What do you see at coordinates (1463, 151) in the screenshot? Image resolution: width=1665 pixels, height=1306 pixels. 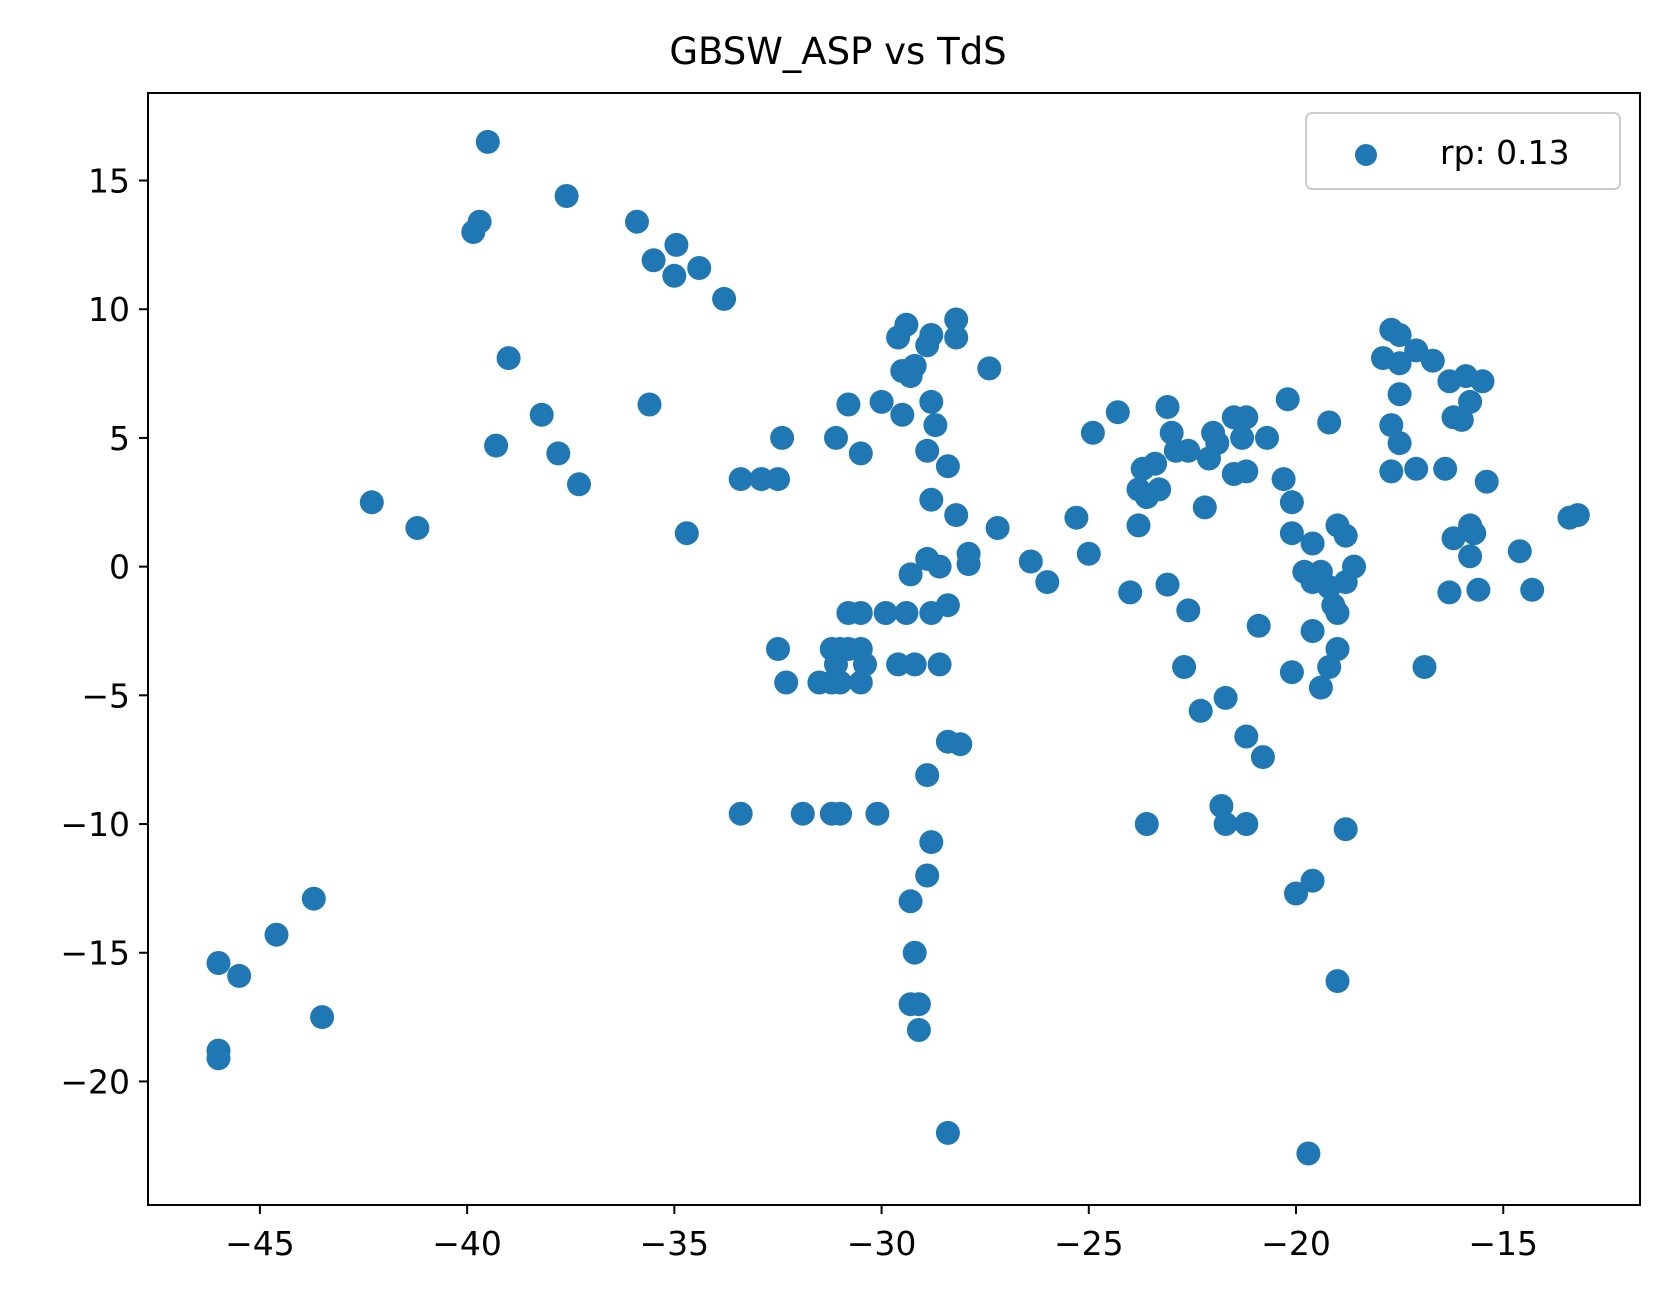 I see `legend-box` at bounding box center [1463, 151].